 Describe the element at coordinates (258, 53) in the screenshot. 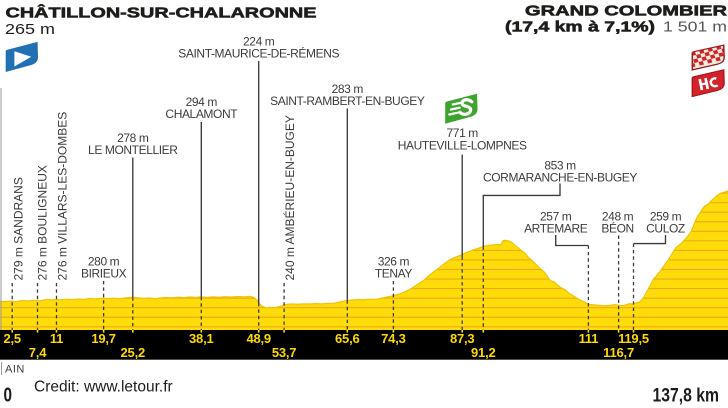

I see `svg-text: SAINT-MAURICE-DE-RÉMENS` at that location.